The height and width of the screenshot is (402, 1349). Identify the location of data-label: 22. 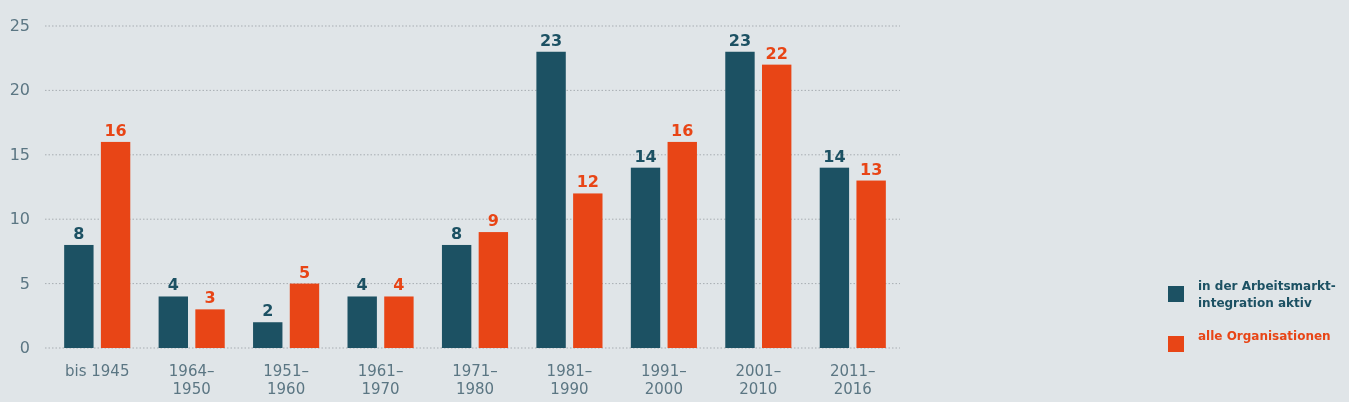
(776, 53).